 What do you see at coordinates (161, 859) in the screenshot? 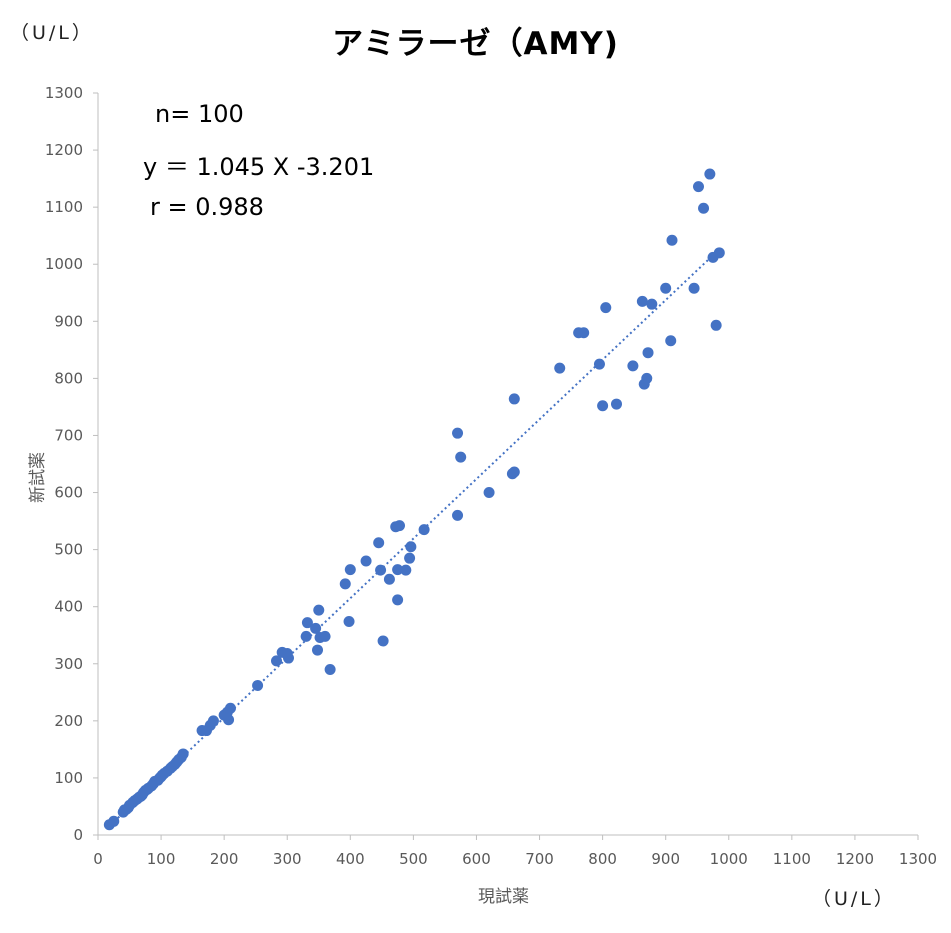
I see `x-tick-label: 100` at bounding box center [161, 859].